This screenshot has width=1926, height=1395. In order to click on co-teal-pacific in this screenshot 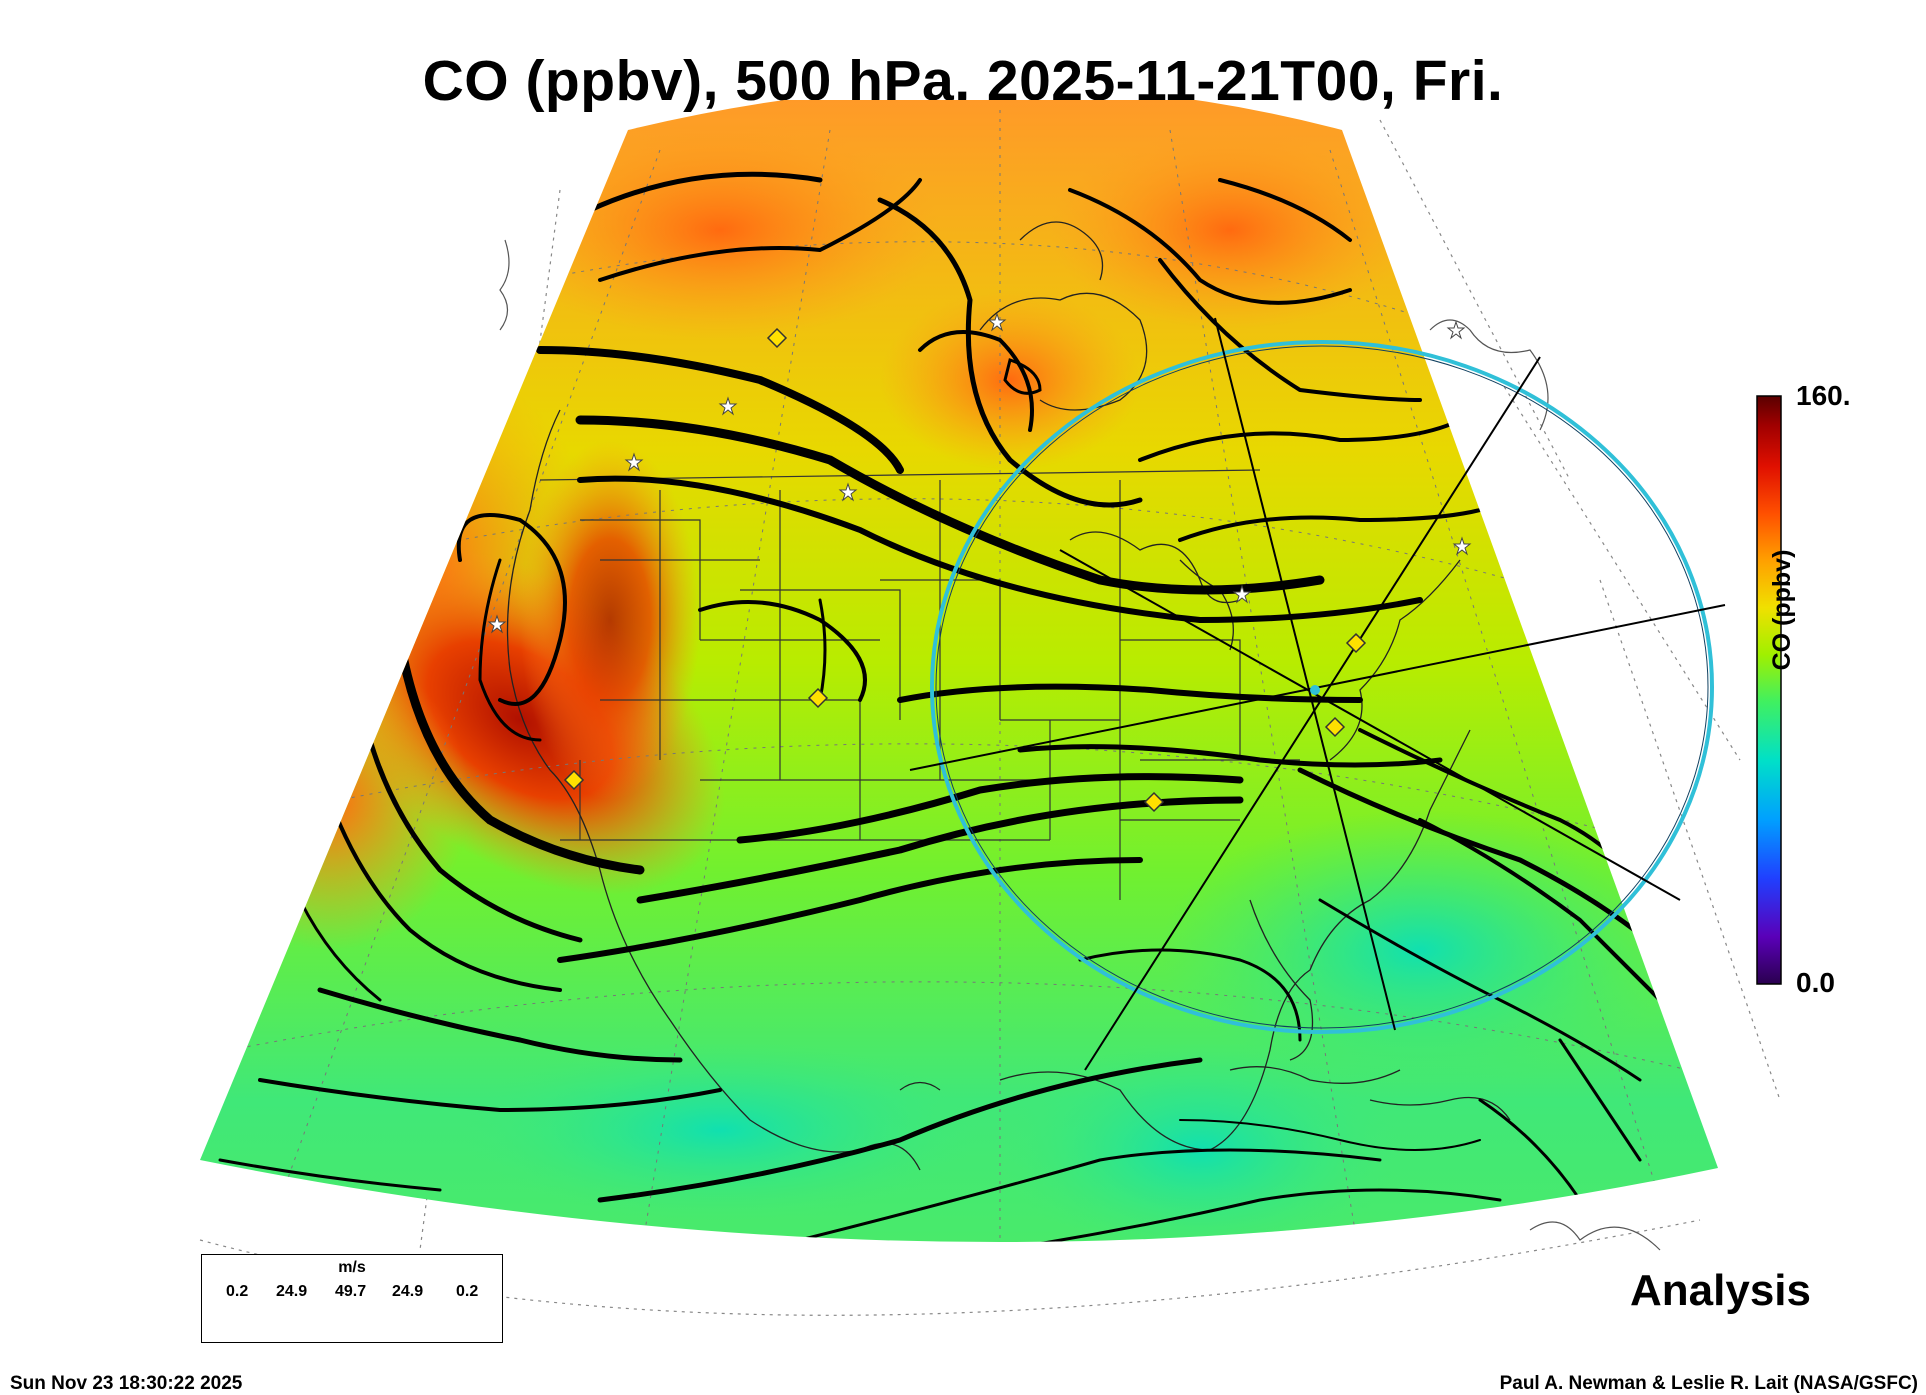, I will do `click(720, 1130)`.